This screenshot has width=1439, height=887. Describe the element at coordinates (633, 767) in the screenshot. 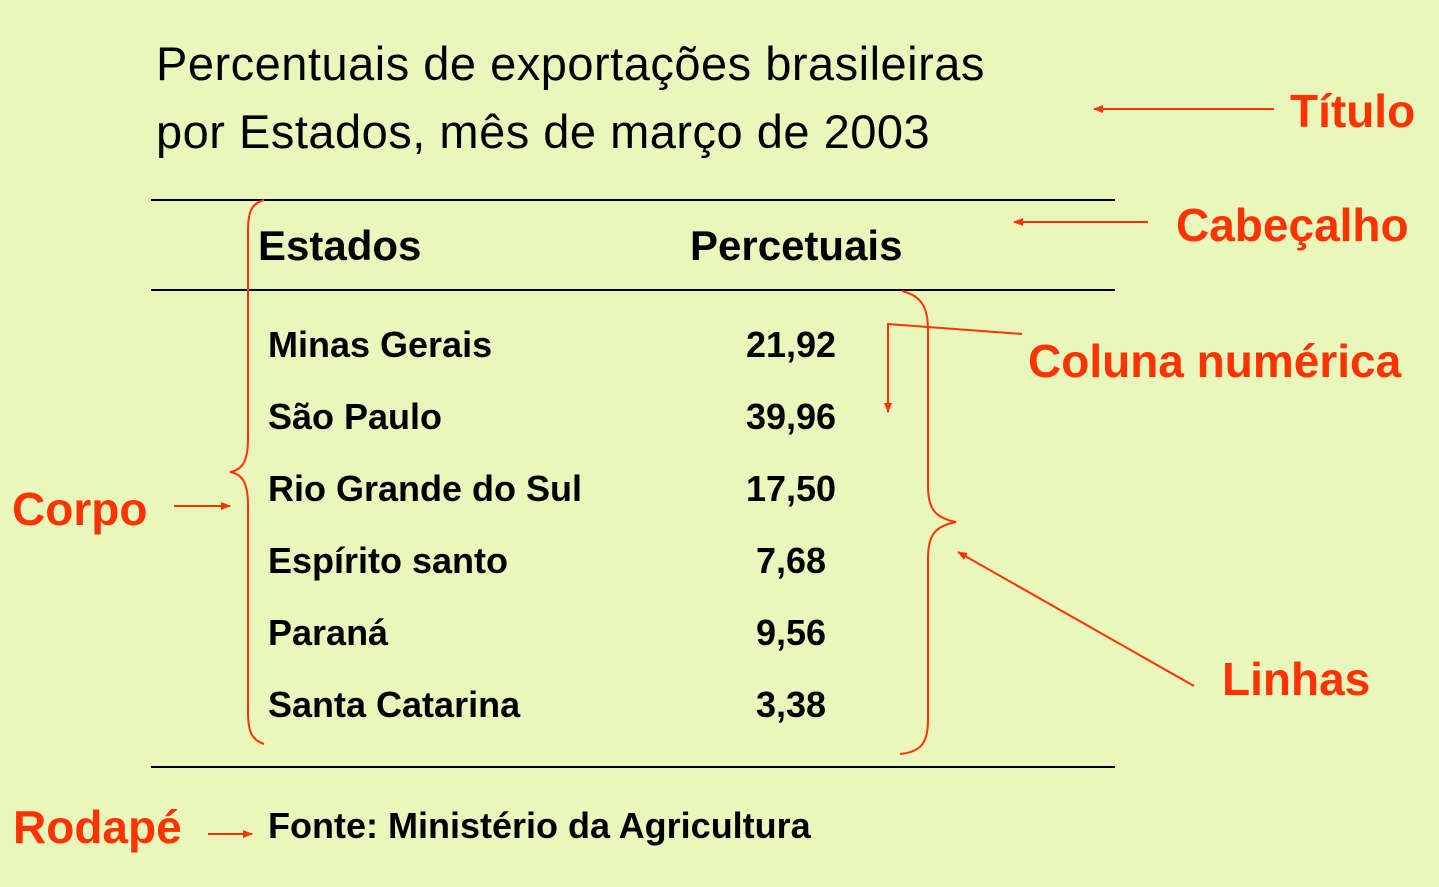

I see `bottom-rule` at that location.